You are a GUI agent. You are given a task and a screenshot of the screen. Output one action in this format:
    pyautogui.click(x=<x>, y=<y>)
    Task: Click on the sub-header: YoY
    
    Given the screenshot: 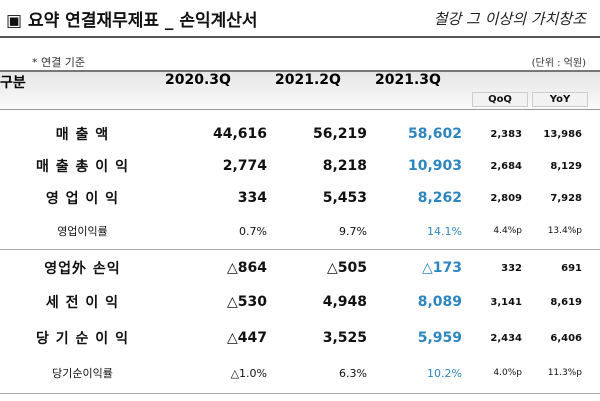 What is the action you would take?
    pyautogui.click(x=560, y=99)
    